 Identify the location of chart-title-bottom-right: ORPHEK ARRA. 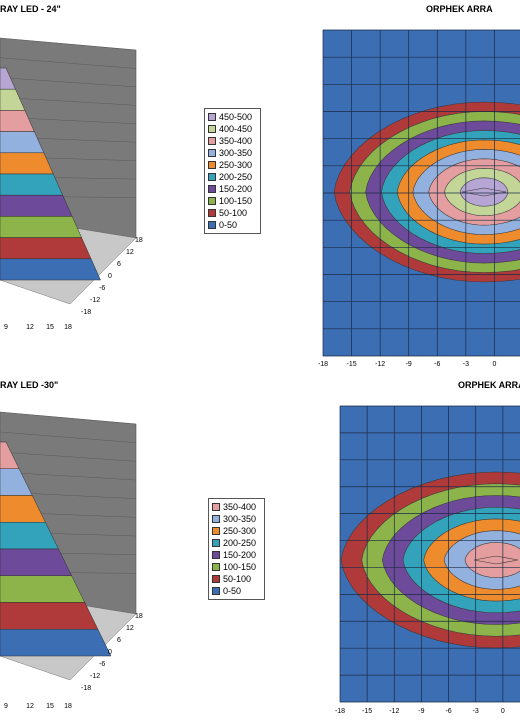
(489, 385).